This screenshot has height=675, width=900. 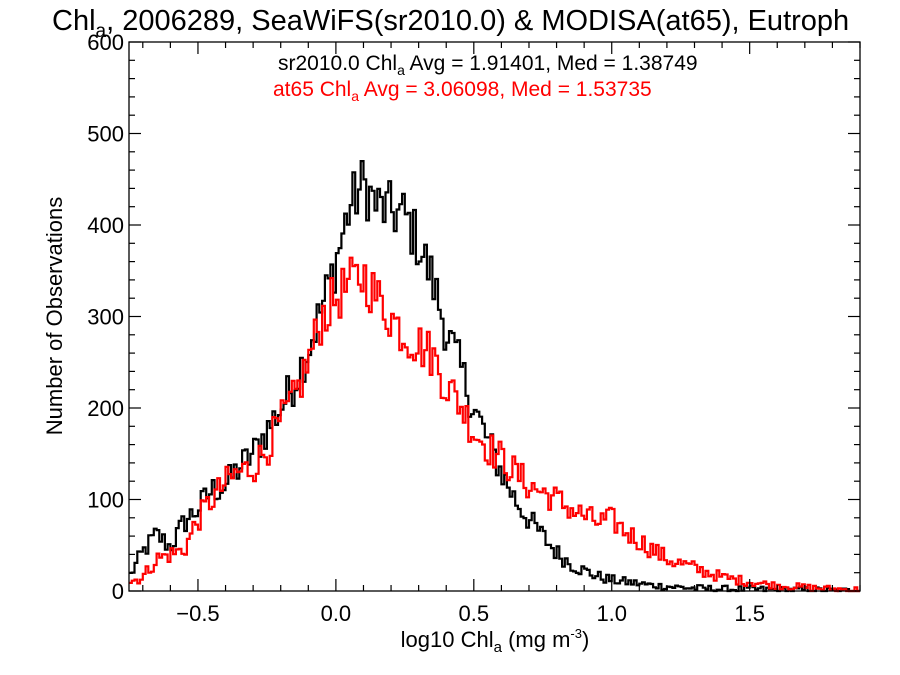 I want to click on y-tick-label: 0, so click(x=118, y=591).